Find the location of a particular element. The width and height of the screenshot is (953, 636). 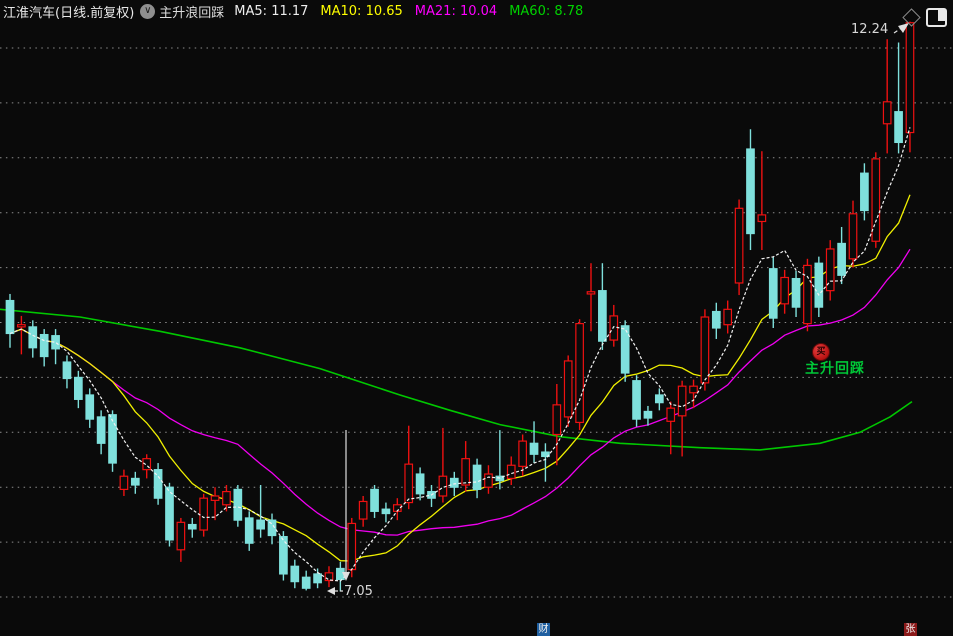

buy-signal-label: 主升回踩 is located at coordinates (835, 369).